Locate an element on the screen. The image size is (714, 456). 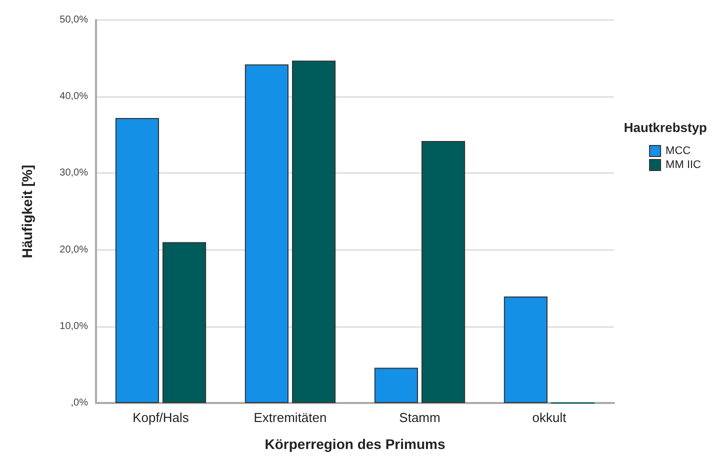
legend-label: MM IIC is located at coordinates (684, 165).